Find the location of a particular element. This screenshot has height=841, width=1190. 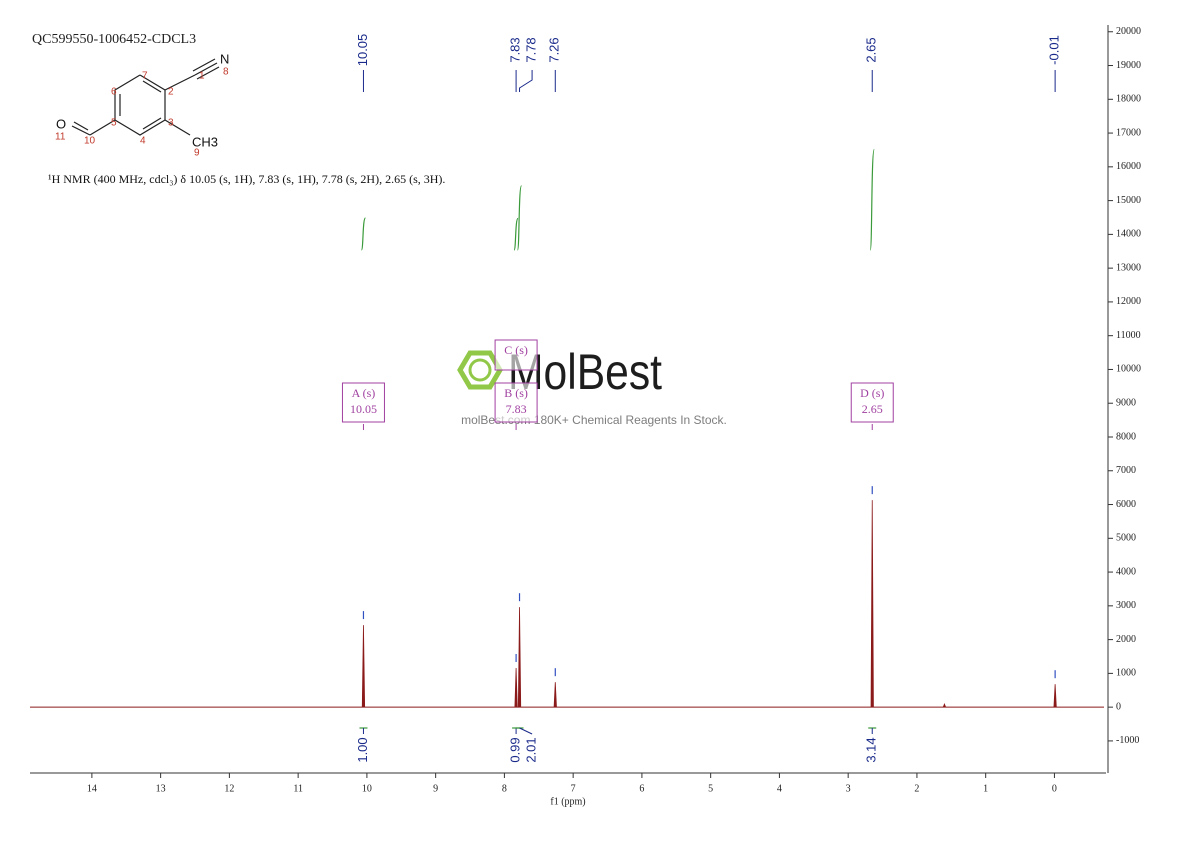

y-tick-label: 14000 is located at coordinates (1128, 234).